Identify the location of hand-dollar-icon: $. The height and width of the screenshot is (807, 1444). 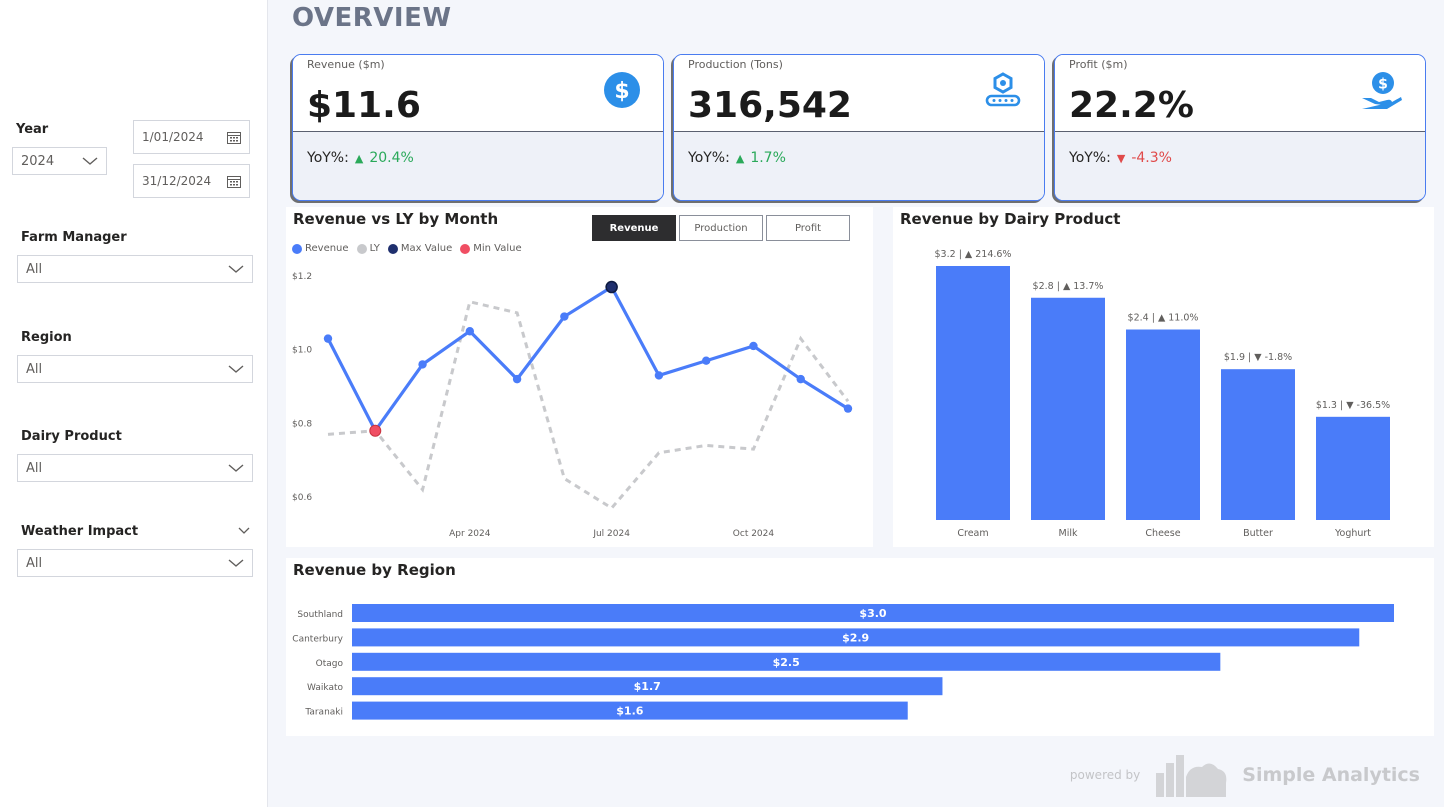
(1382, 90).